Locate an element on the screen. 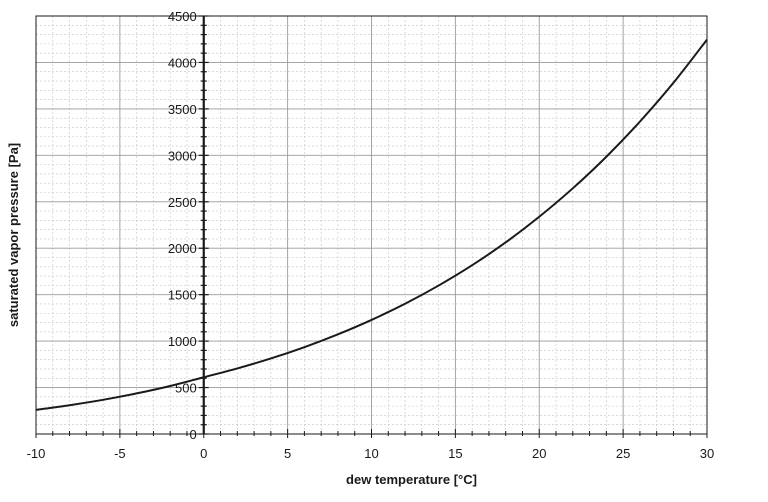 The image size is (768, 502). x-tick-label: 10 is located at coordinates (371, 453).